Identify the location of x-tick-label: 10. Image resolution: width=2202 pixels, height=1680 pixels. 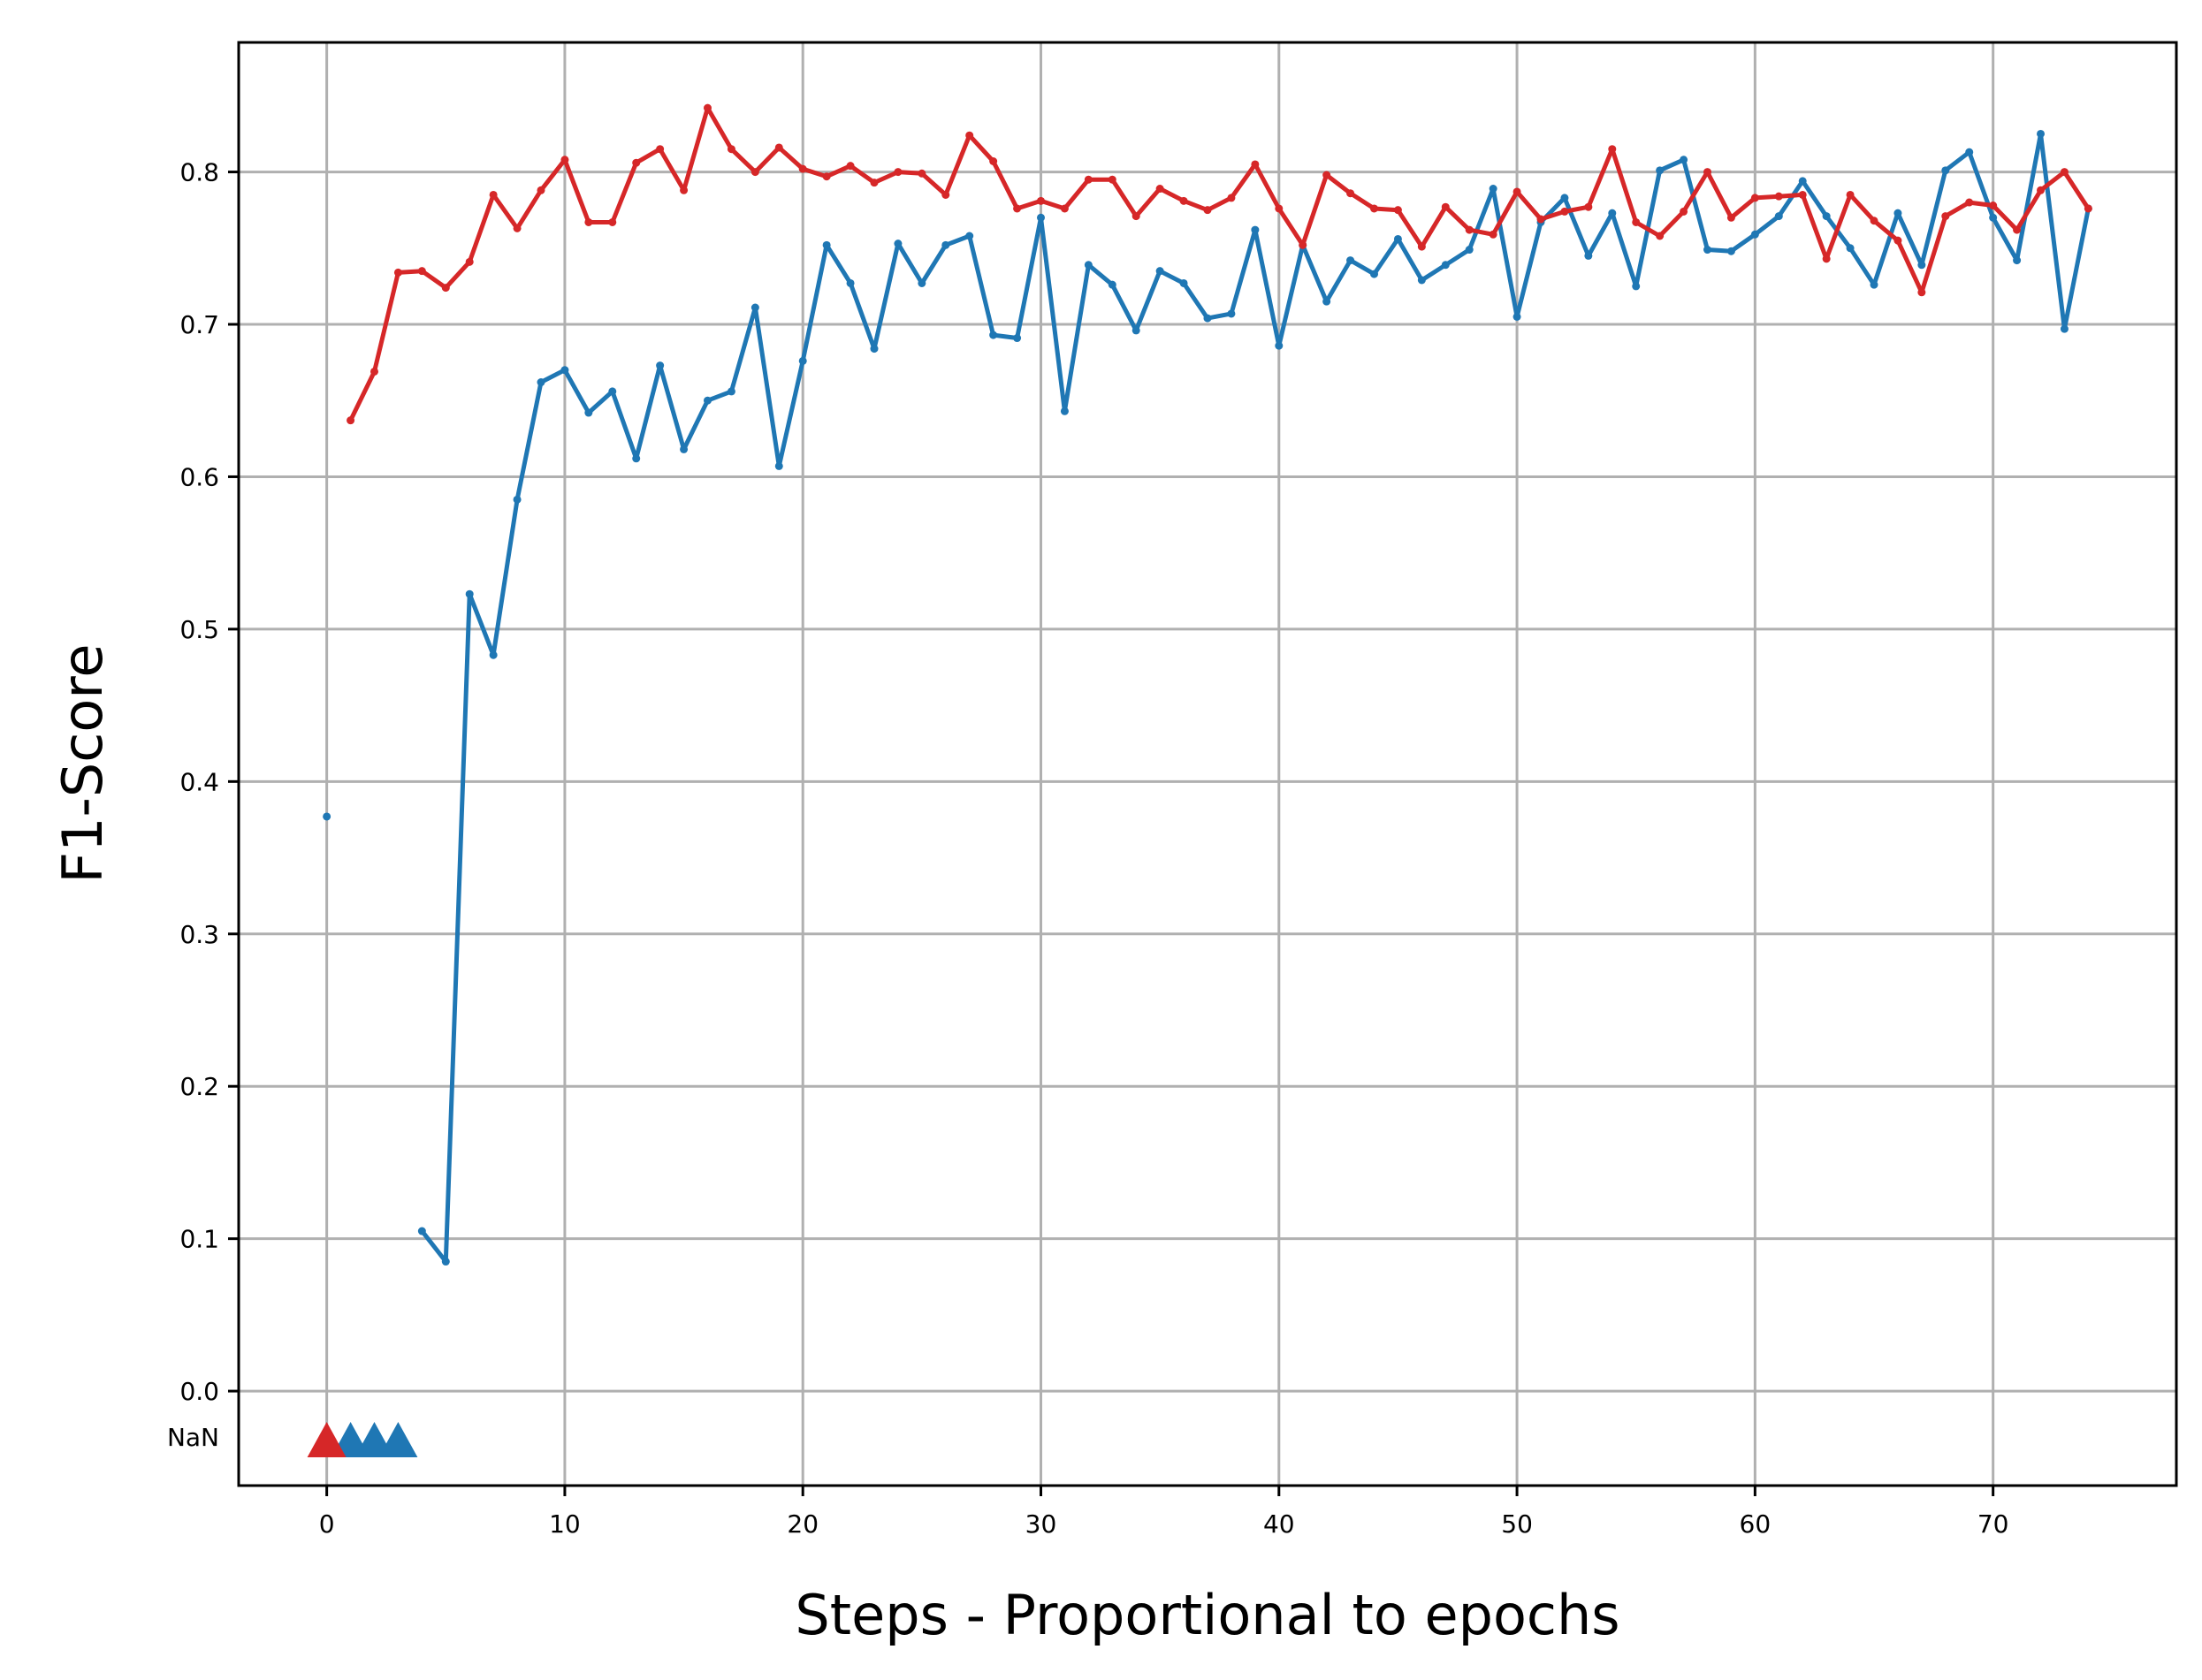
(565, 1524).